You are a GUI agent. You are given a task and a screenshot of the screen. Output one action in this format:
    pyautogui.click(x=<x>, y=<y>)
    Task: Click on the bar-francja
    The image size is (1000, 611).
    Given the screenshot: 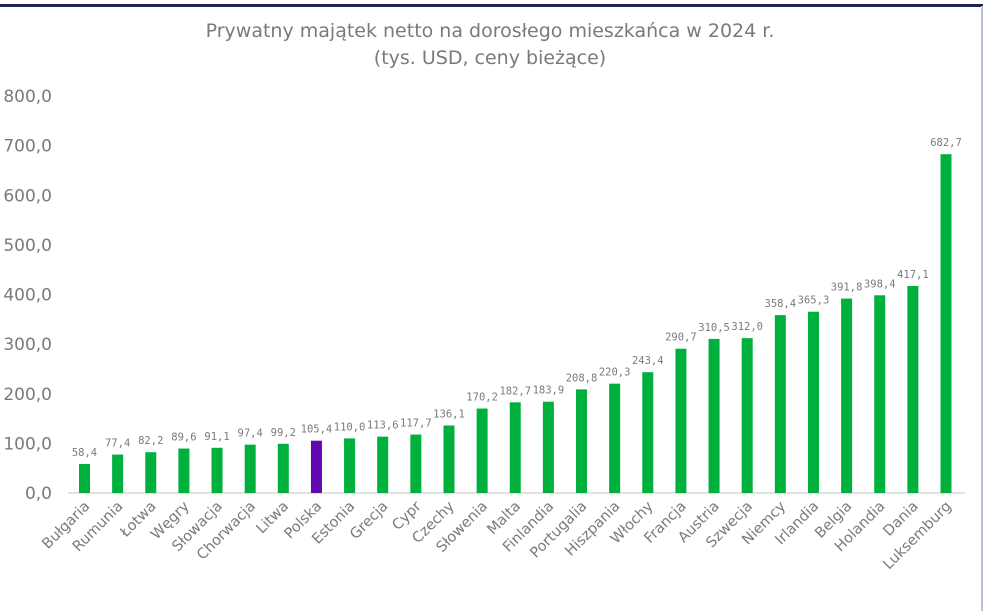 What is the action you would take?
    pyautogui.click(x=681, y=420)
    